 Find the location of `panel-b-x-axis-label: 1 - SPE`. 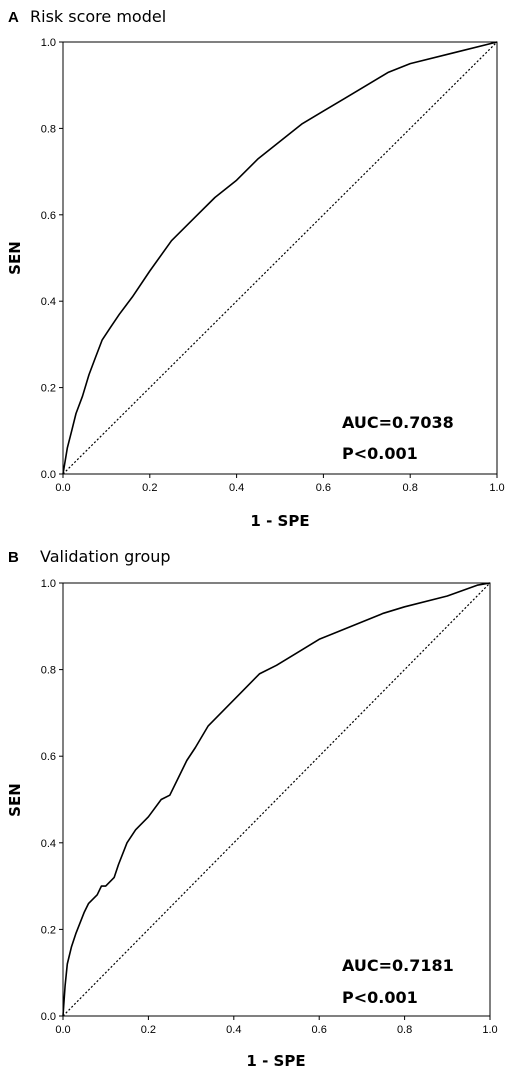

panel-b-x-axis-label: 1 - SPE is located at coordinates (275, 1061).